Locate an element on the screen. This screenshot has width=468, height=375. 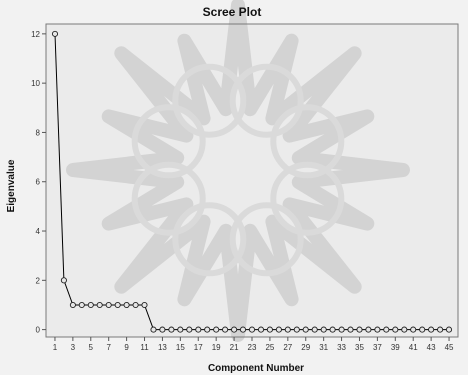
x-tick-label: 11 is located at coordinates (144, 347).